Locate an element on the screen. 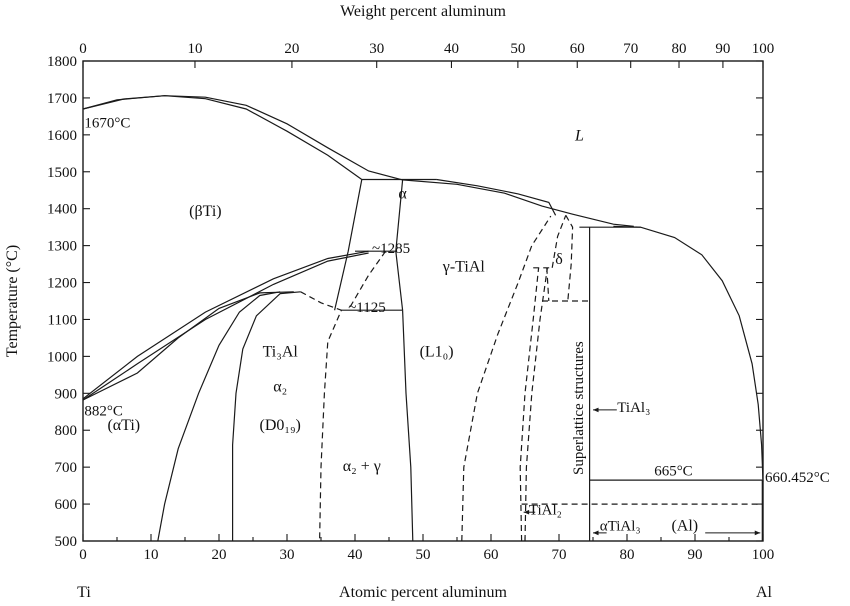 The image size is (850, 606). al-arrow-right-head is located at coordinates (757, 533).